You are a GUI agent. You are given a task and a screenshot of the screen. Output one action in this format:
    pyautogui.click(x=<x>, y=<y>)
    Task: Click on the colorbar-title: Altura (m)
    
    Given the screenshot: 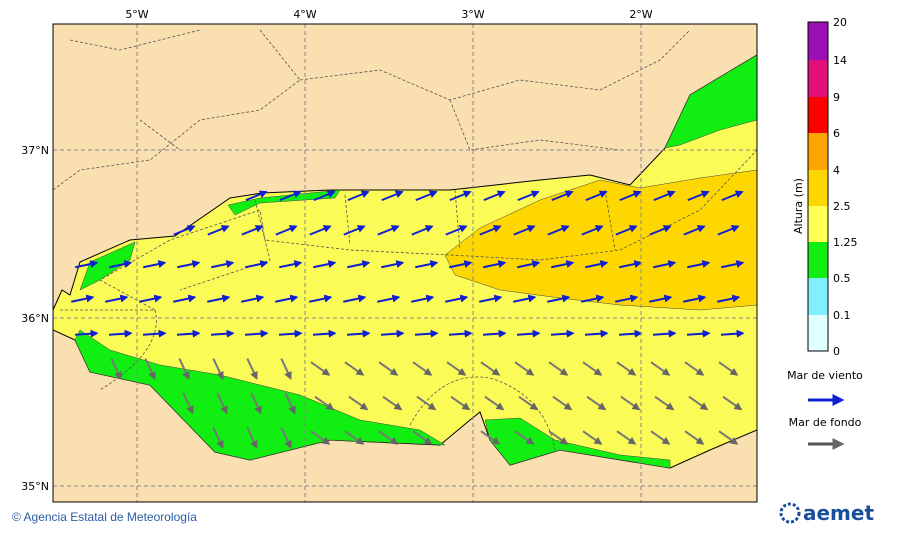 What is the action you would take?
    pyautogui.click(x=798, y=206)
    